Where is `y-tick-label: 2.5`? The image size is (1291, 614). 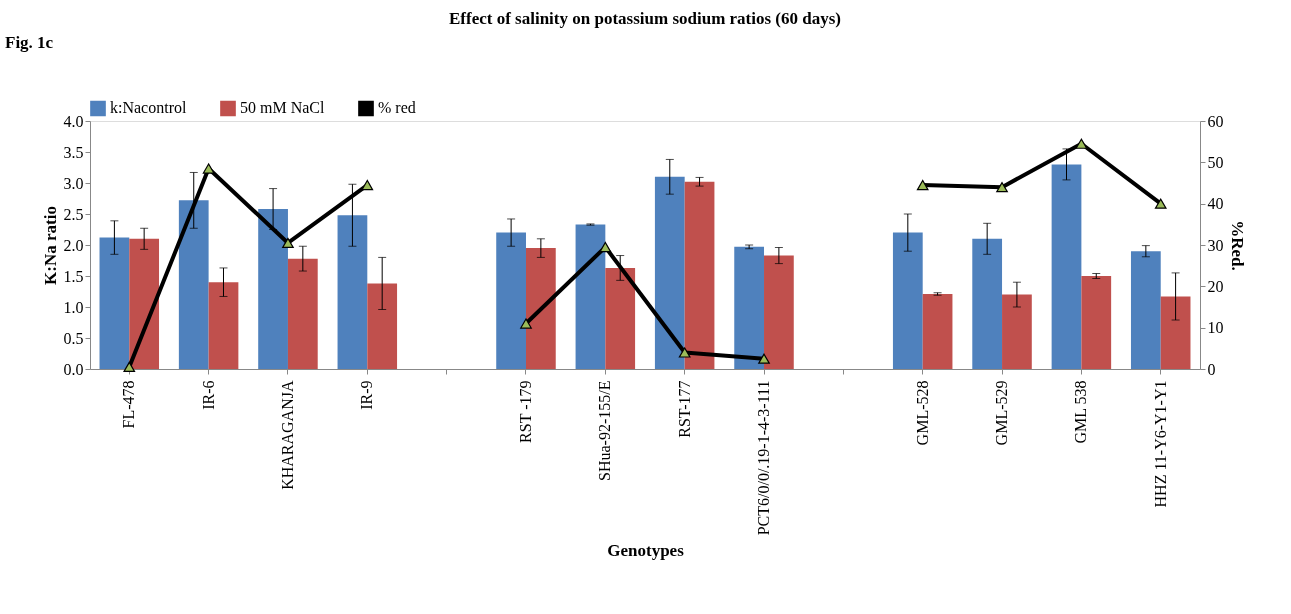 y-tick-label: 2.5 is located at coordinates (73, 214).